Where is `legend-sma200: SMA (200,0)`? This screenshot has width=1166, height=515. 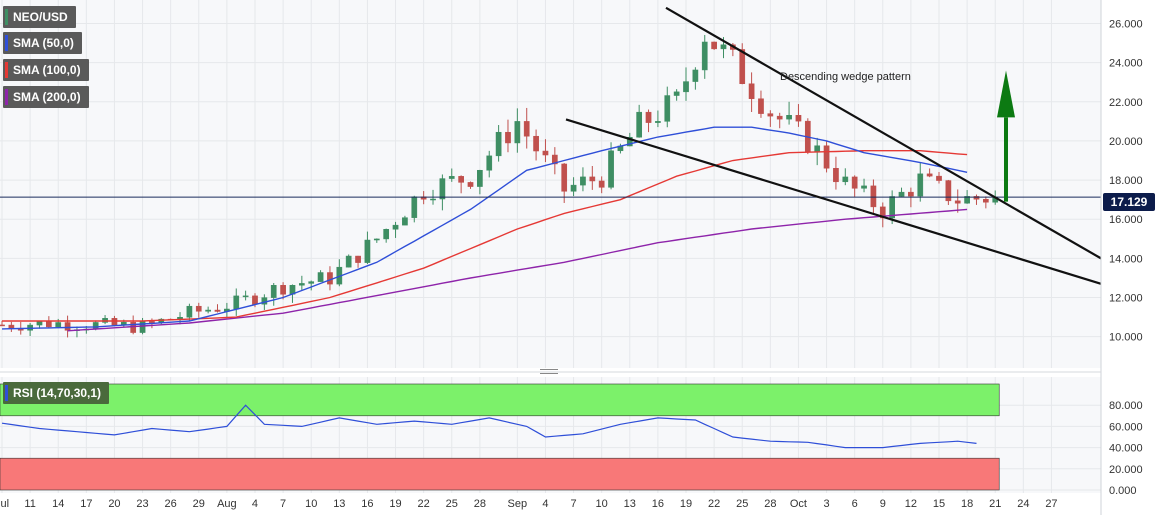 legend-sma200: SMA (200,0) is located at coordinates (46, 97).